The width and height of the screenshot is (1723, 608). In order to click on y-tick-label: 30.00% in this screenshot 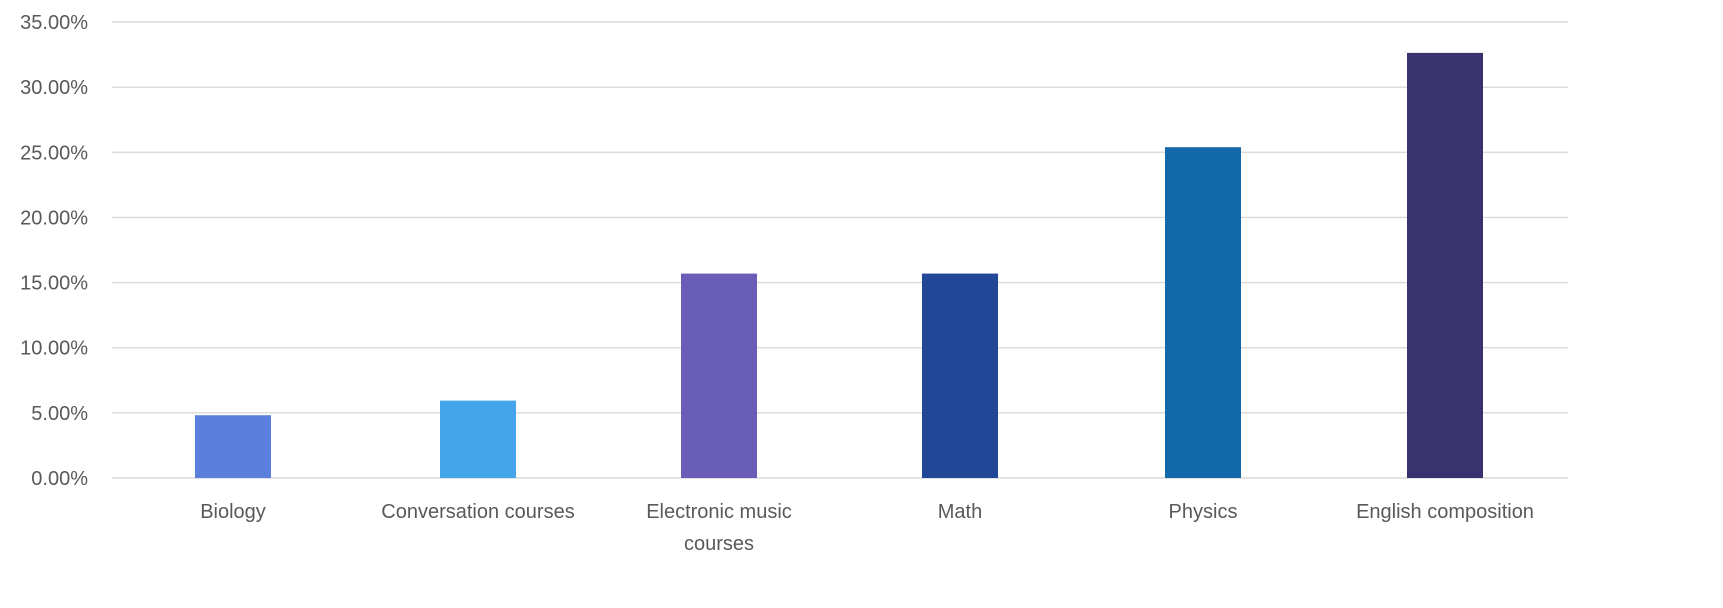, I will do `click(54, 88)`.